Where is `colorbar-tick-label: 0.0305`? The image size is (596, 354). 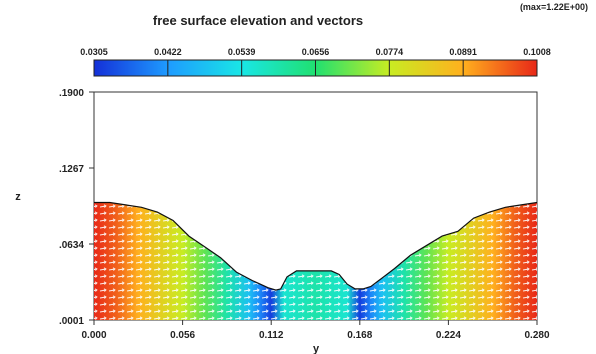 colorbar-tick-label: 0.0305 is located at coordinates (94, 52).